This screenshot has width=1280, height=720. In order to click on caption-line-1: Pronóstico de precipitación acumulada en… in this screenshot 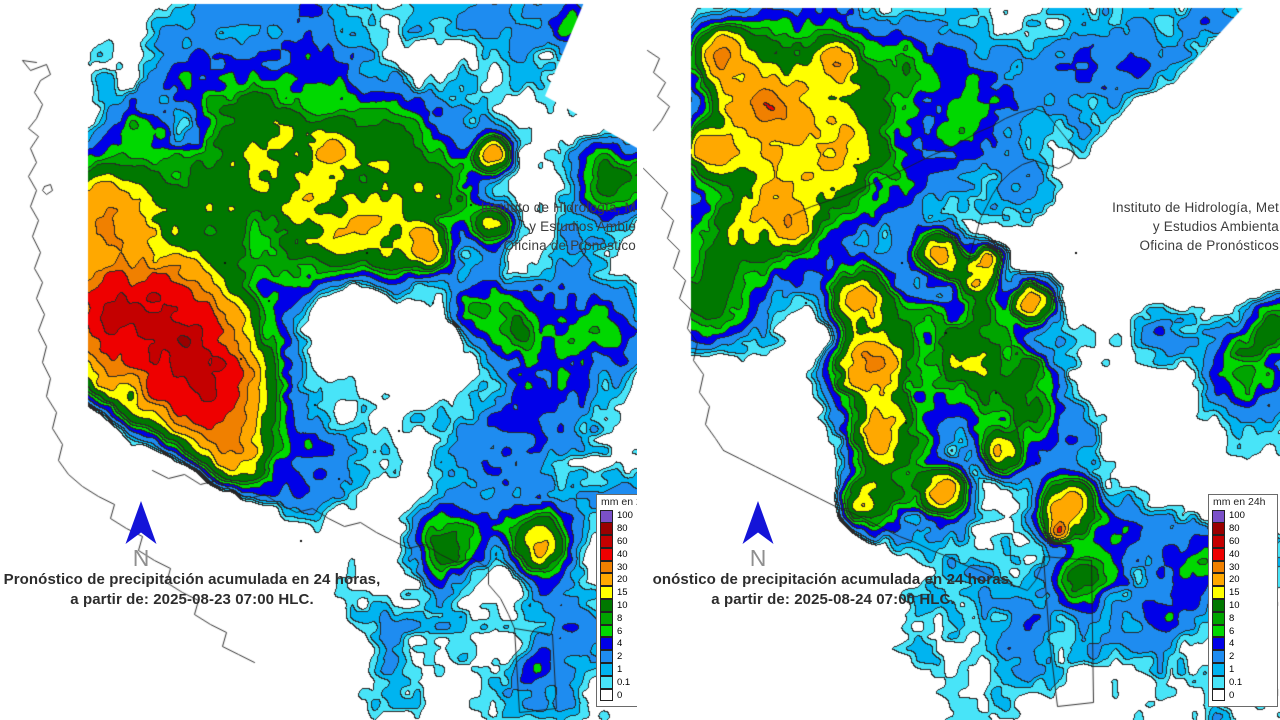, I will do `click(192, 579)`.